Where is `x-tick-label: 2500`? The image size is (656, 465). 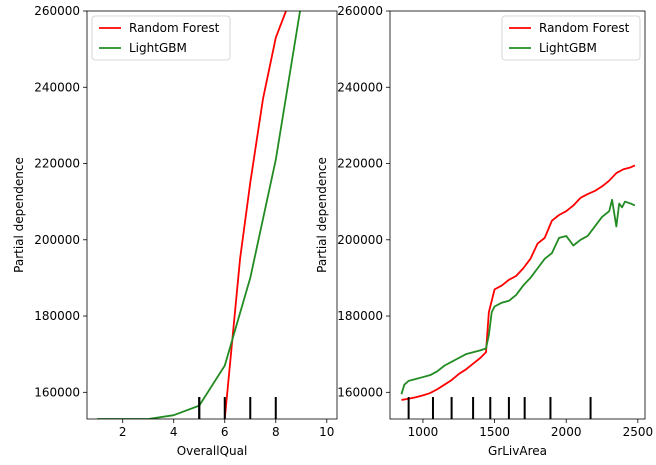
x-tick-label: 2500 is located at coordinates (638, 432).